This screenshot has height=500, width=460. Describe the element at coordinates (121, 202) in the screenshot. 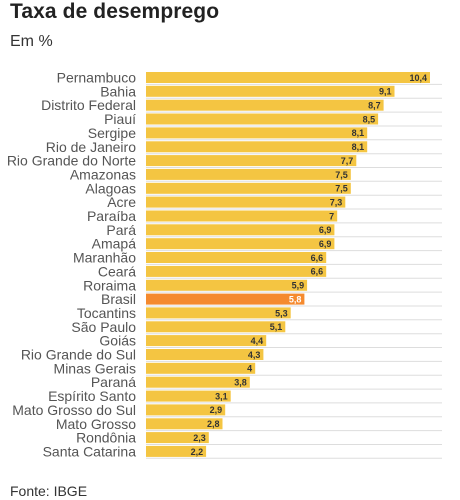

I see `category-label: Acre` at that location.